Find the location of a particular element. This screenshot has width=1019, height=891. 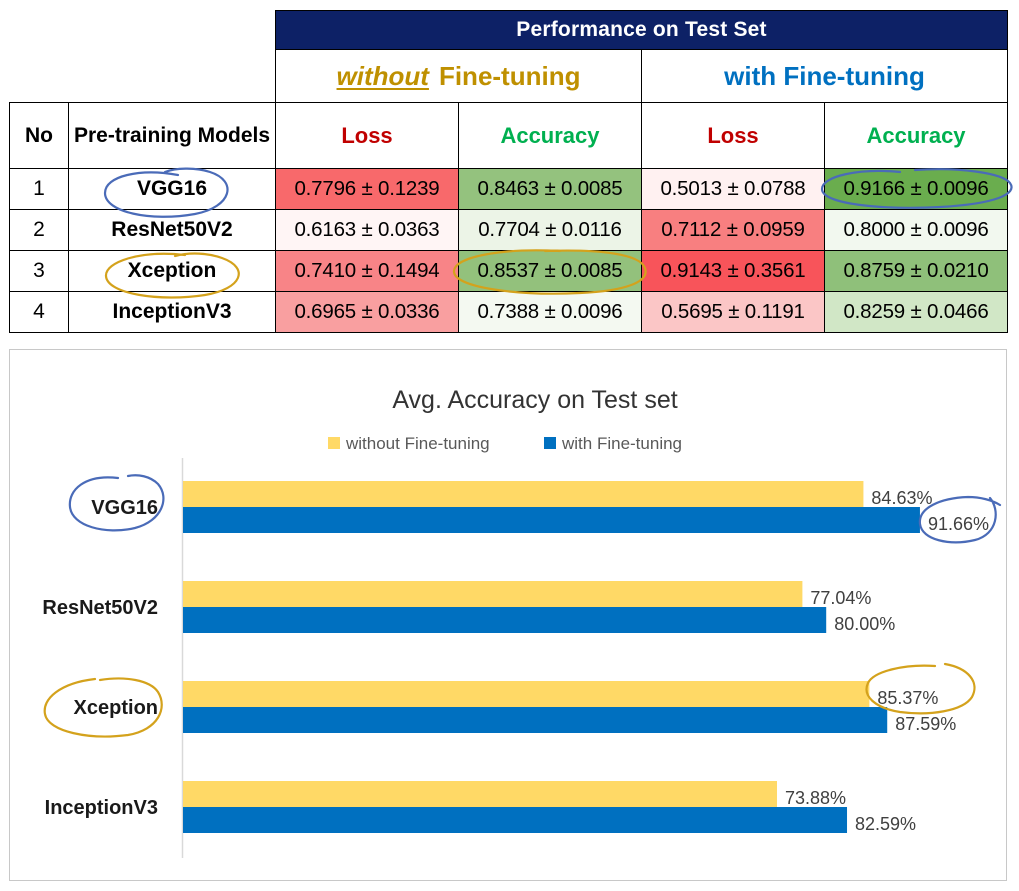

row-model: ResNet50V2 is located at coordinates (172, 230).